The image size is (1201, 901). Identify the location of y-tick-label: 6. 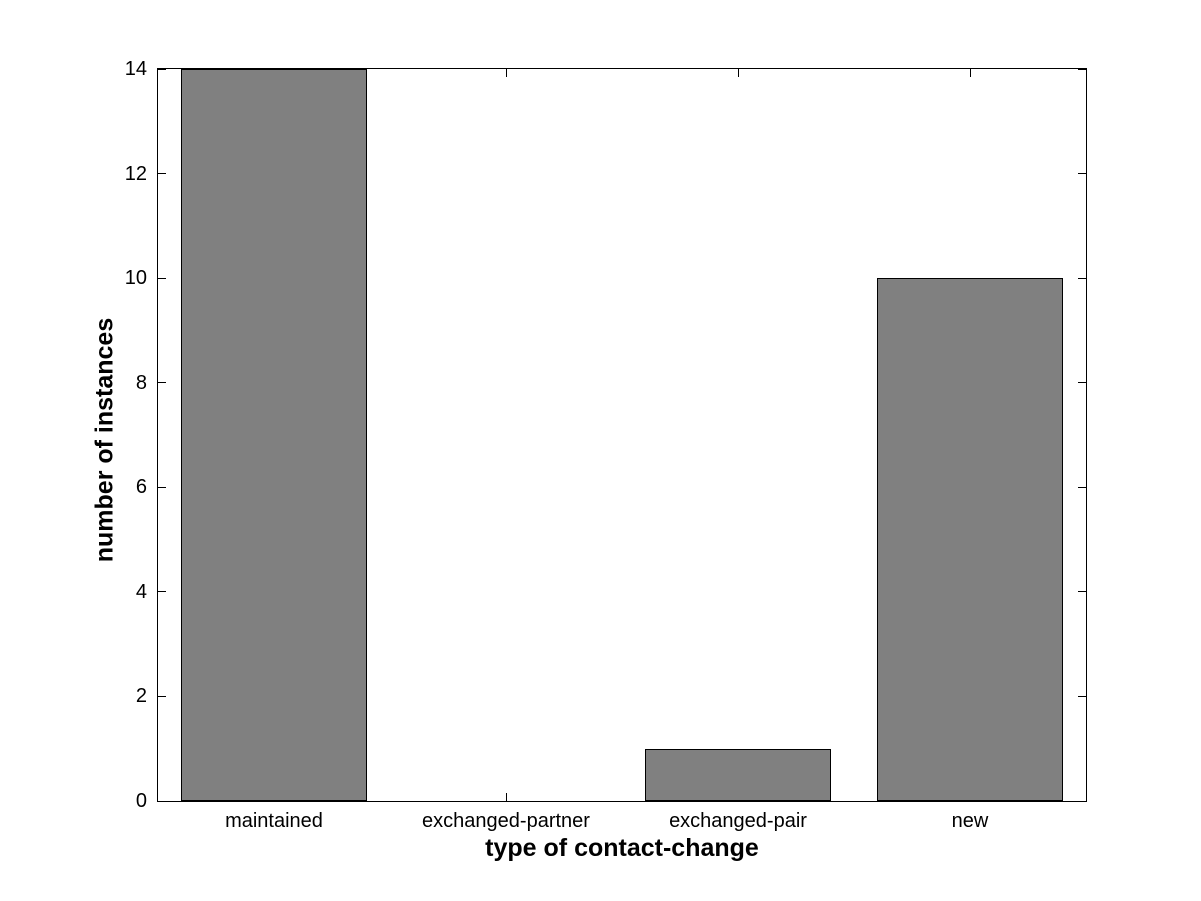
(141, 487).